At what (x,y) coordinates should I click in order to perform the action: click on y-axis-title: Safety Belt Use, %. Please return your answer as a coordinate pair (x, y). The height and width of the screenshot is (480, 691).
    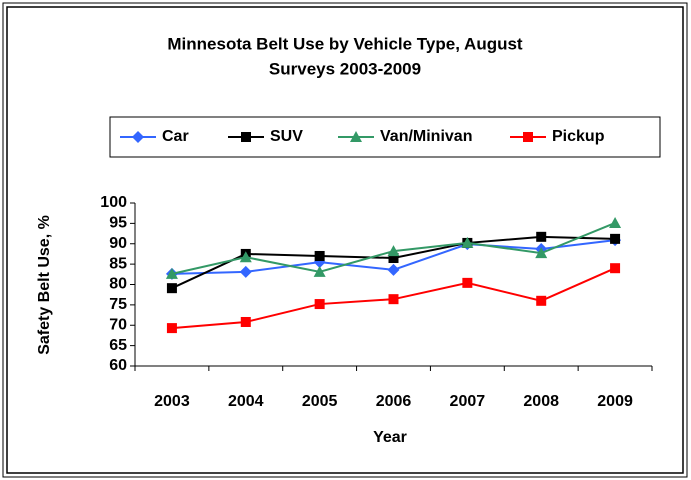
    Looking at the image, I should click on (44, 285).